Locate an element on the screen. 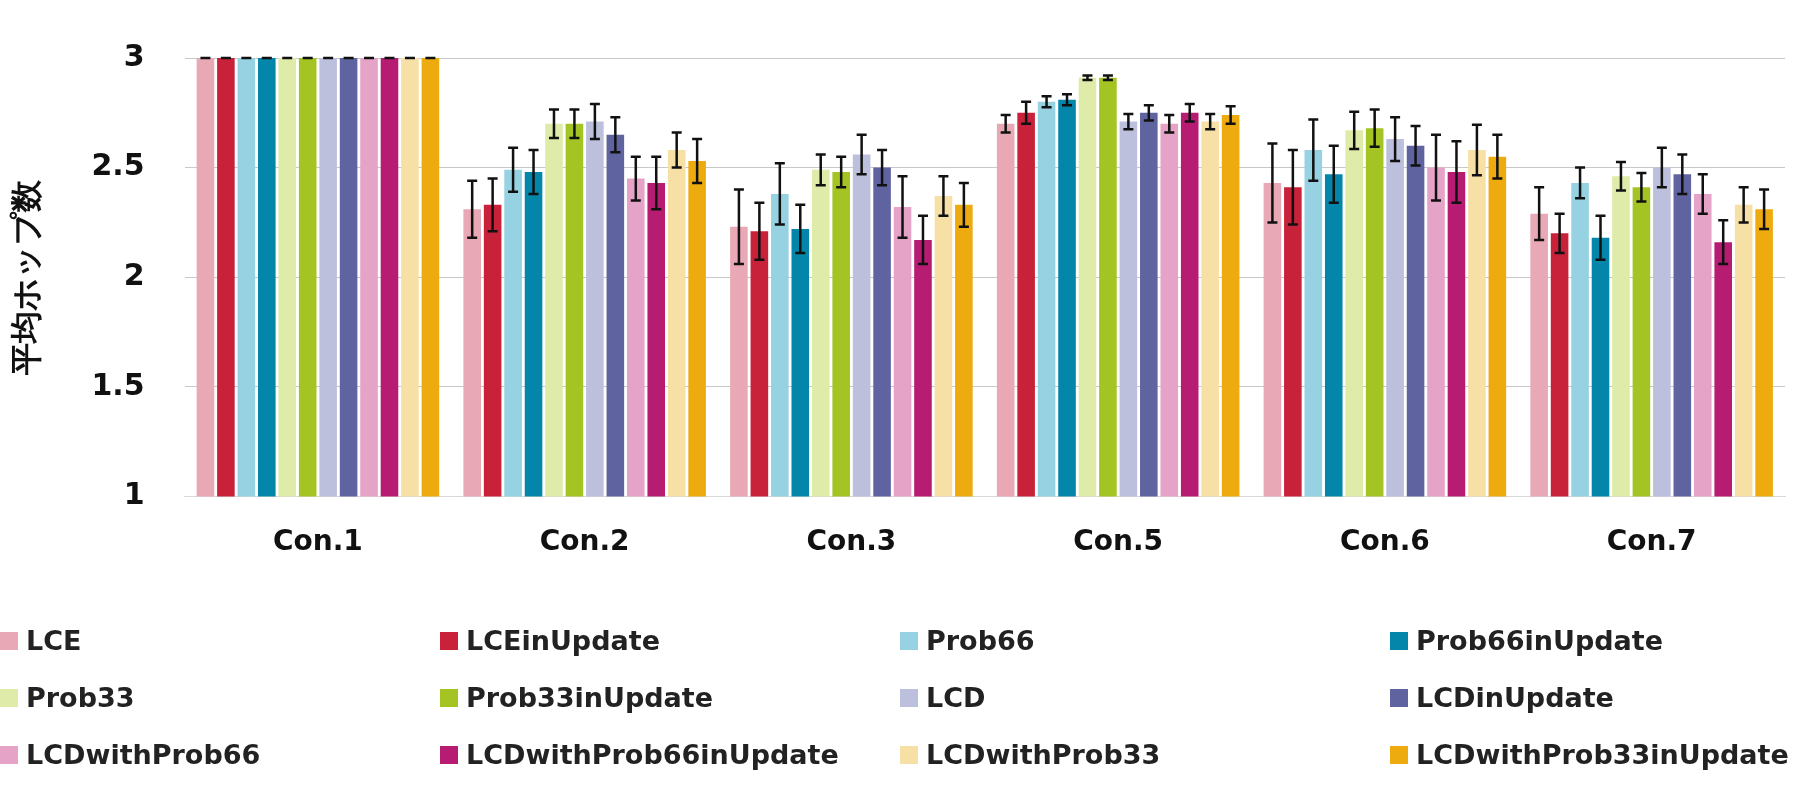 The height and width of the screenshot is (793, 1810). y-tick-label: 1.5 is located at coordinates (118, 384).